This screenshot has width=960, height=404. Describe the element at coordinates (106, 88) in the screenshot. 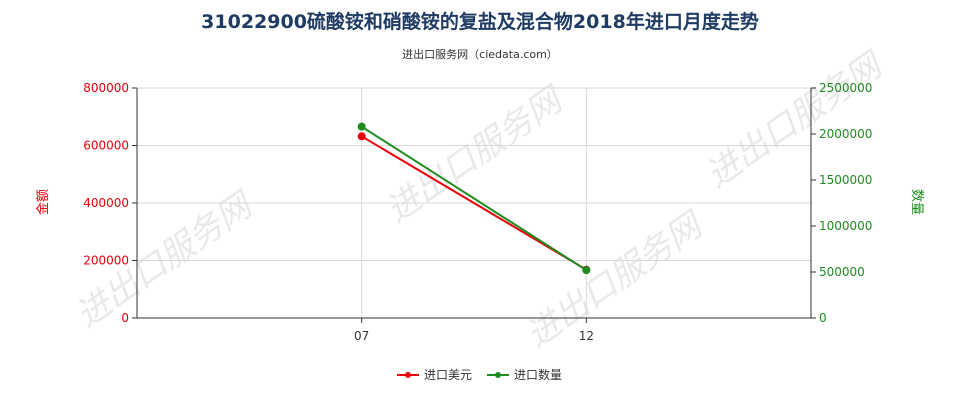

I see `y-left-tick-label: 800000` at that location.